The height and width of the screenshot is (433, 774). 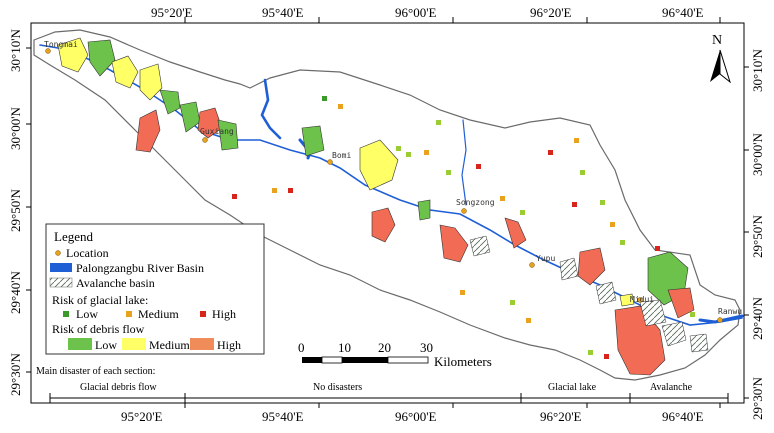 What do you see at coordinates (118, 387) in the screenshot?
I see `section-label: Glacial debris flow` at bounding box center [118, 387].